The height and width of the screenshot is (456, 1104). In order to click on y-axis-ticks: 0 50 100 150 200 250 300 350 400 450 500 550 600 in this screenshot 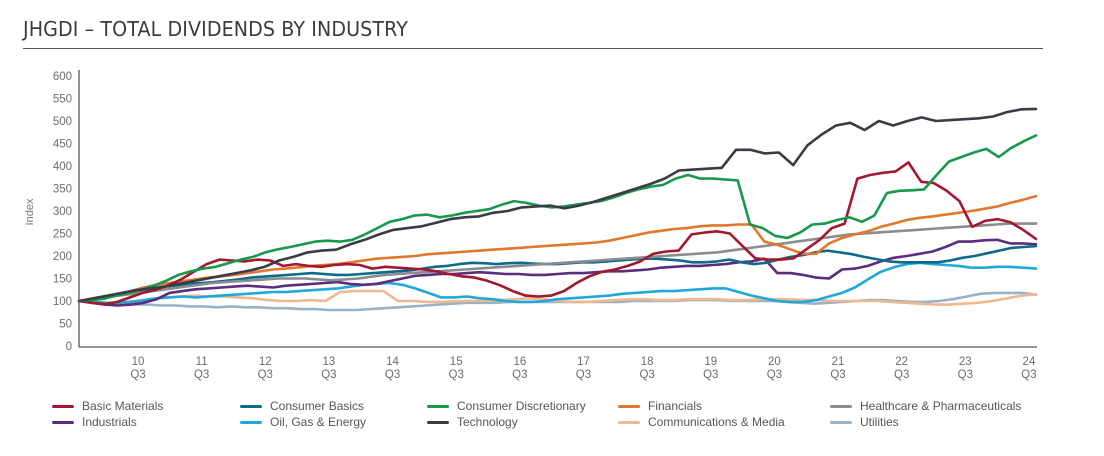, I will do `click(62, 212)`.